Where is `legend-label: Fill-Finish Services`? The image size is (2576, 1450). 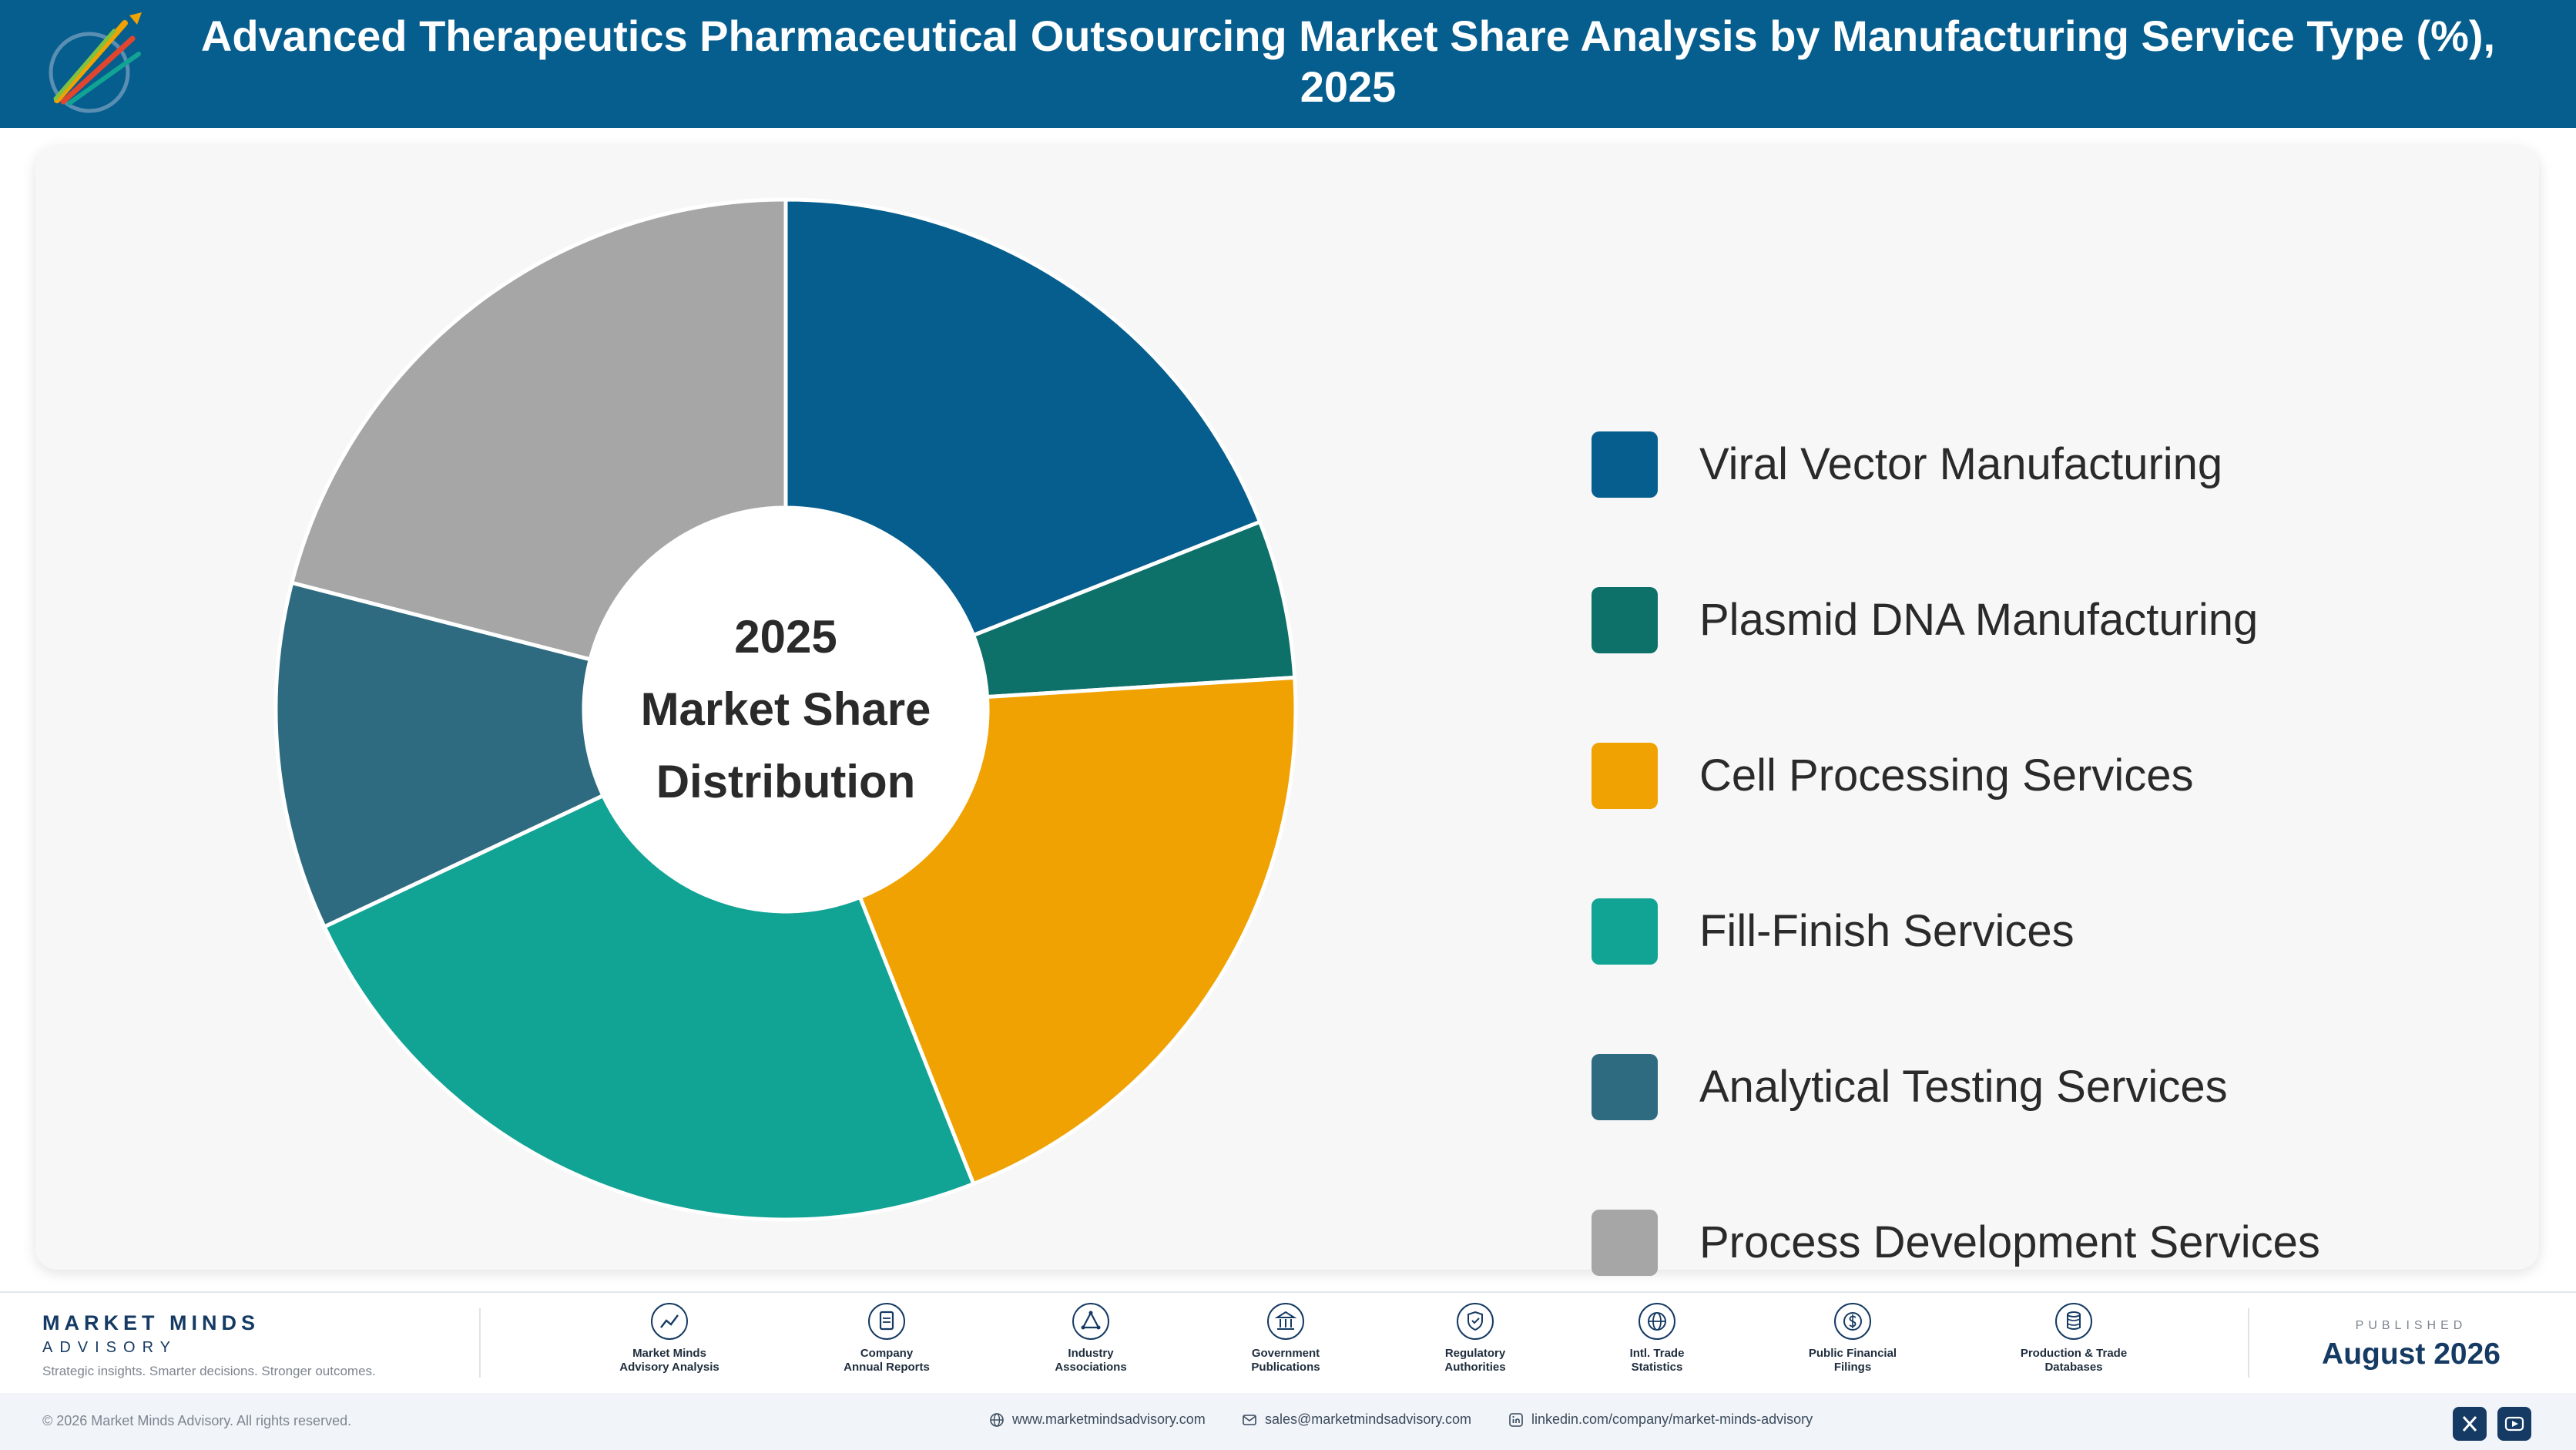
legend-label: Fill-Finish Services is located at coordinates (1887, 931).